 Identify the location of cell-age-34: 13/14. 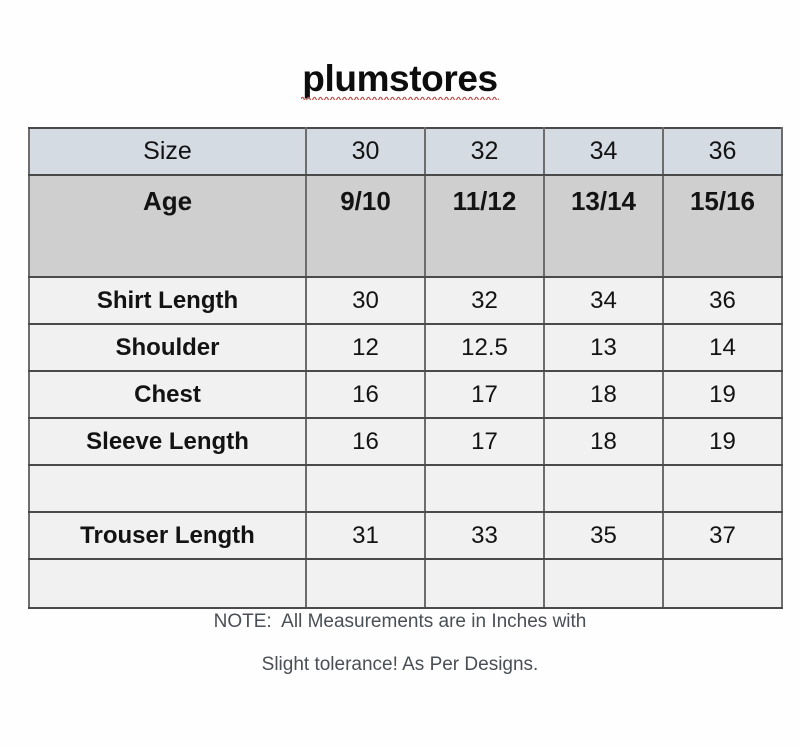
(603, 226).